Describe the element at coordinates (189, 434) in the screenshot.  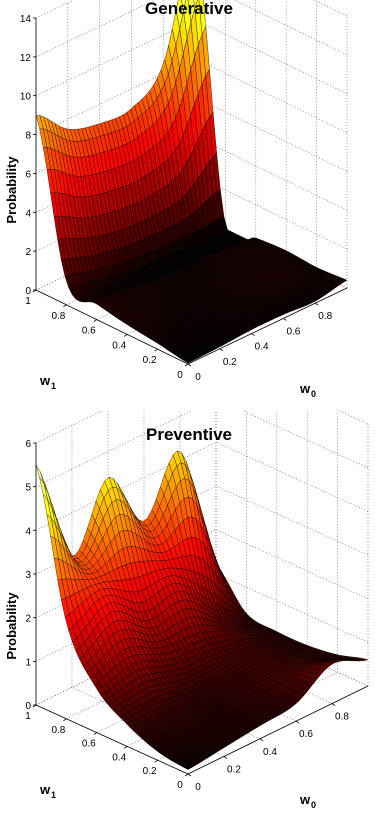
I see `chart-title: Preventive` at that location.